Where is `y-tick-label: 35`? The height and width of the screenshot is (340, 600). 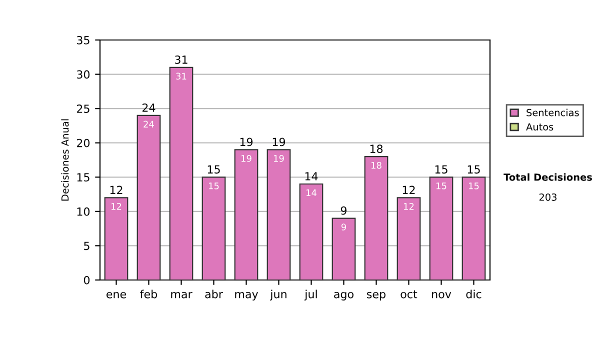 y-tick-label: 35 is located at coordinates (83, 40).